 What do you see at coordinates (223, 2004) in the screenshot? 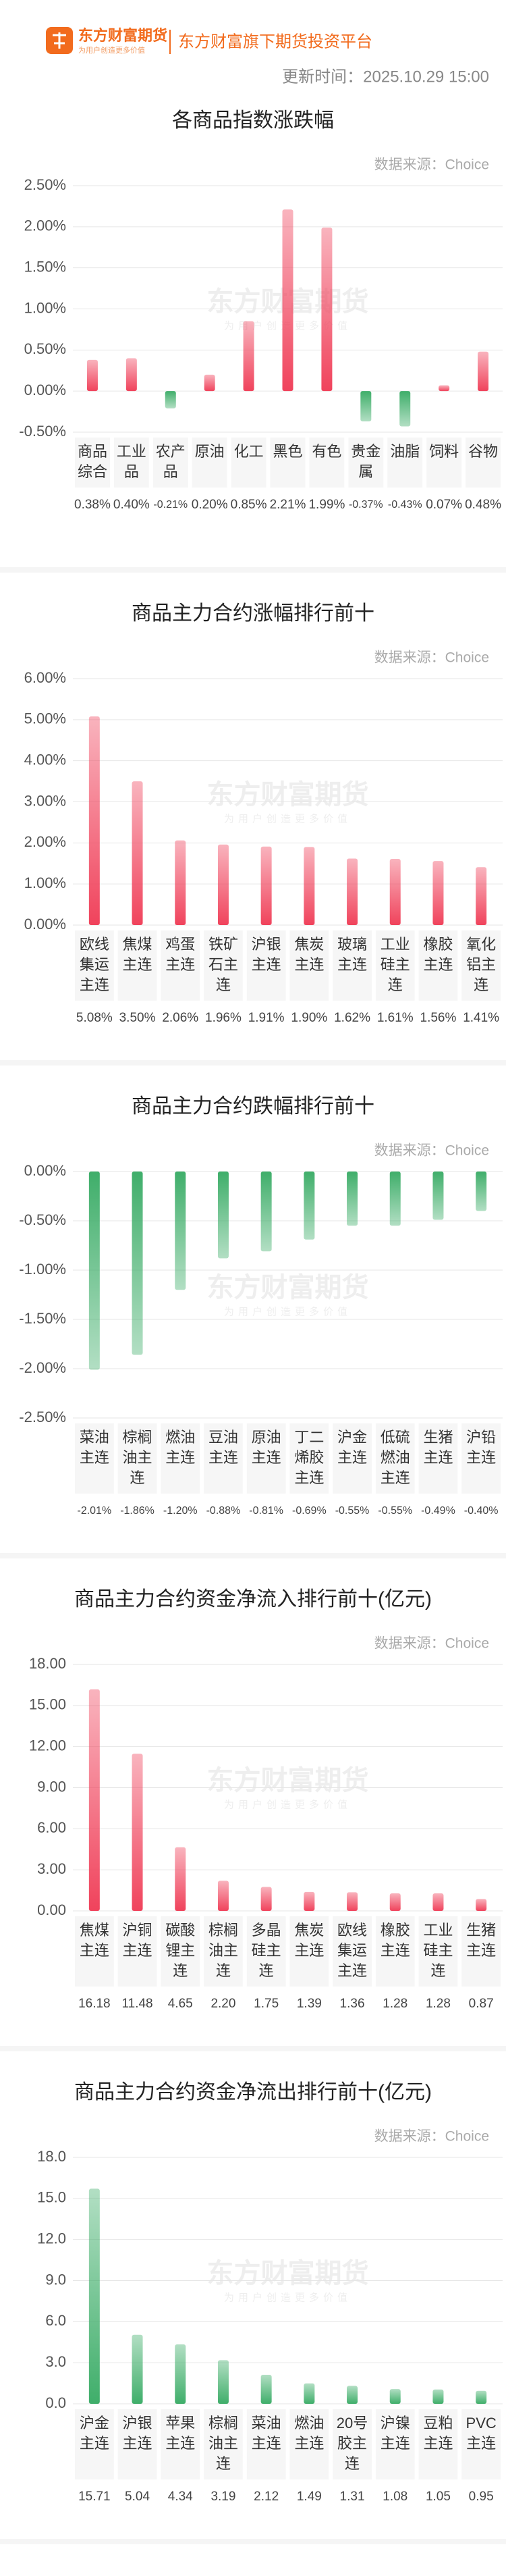
I see `value-label: 2.20` at bounding box center [223, 2004].